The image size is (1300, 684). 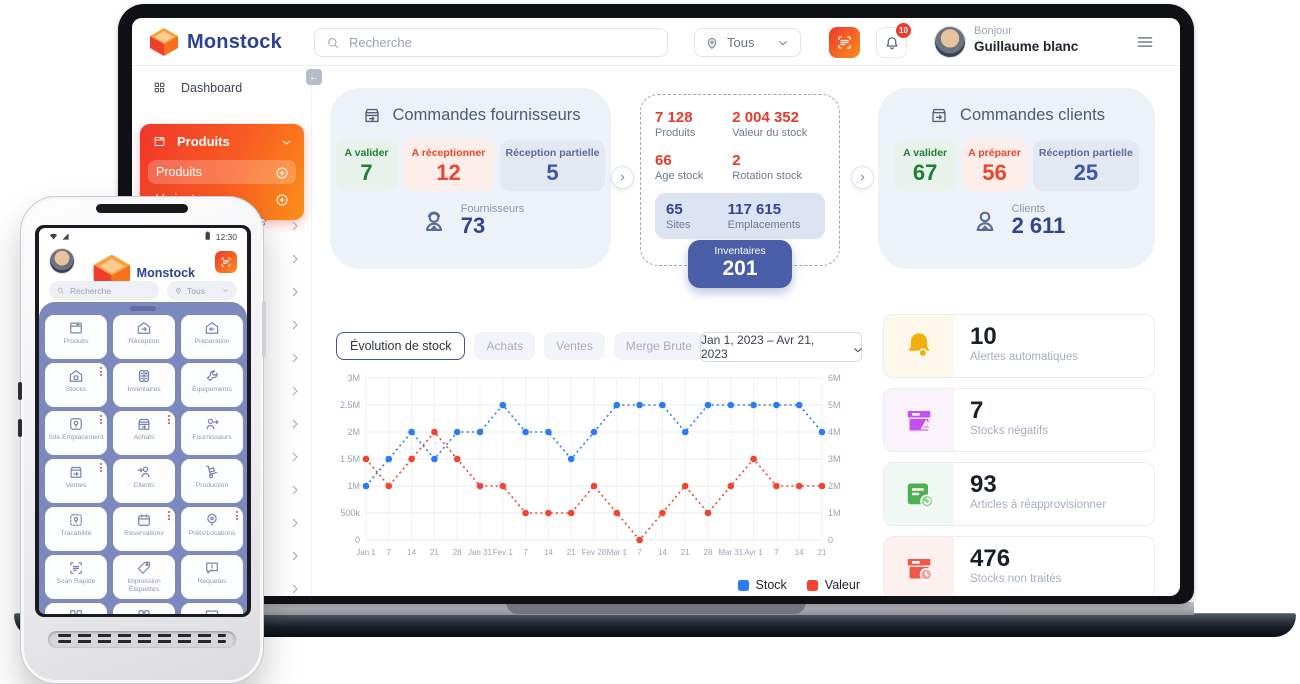 I want to click on app-tile-prêts-locations: Prêts/Locations, so click(x=212, y=529).